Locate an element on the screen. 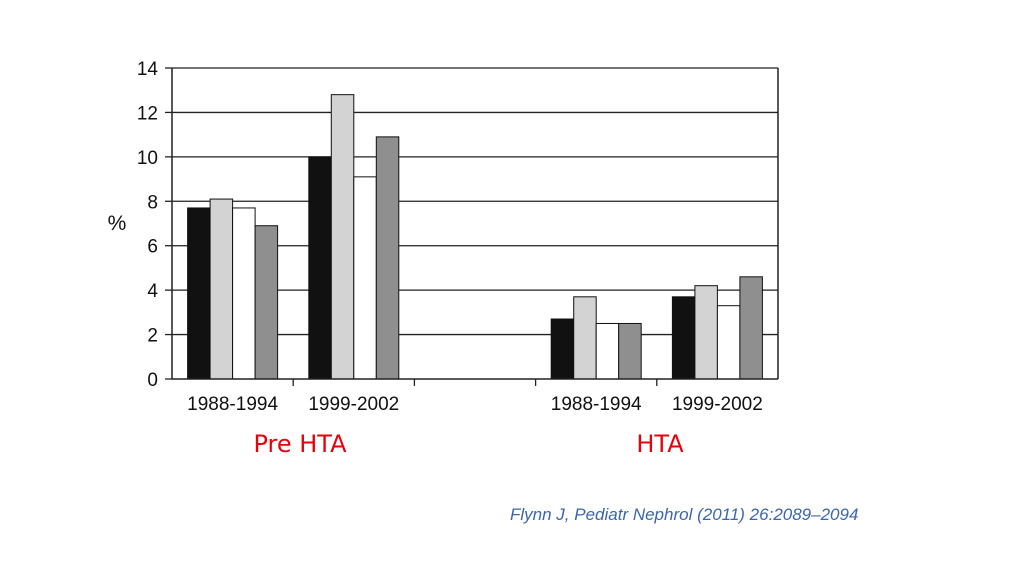 The width and height of the screenshot is (1024, 576). group-label-hta: HTA is located at coordinates (660, 444).